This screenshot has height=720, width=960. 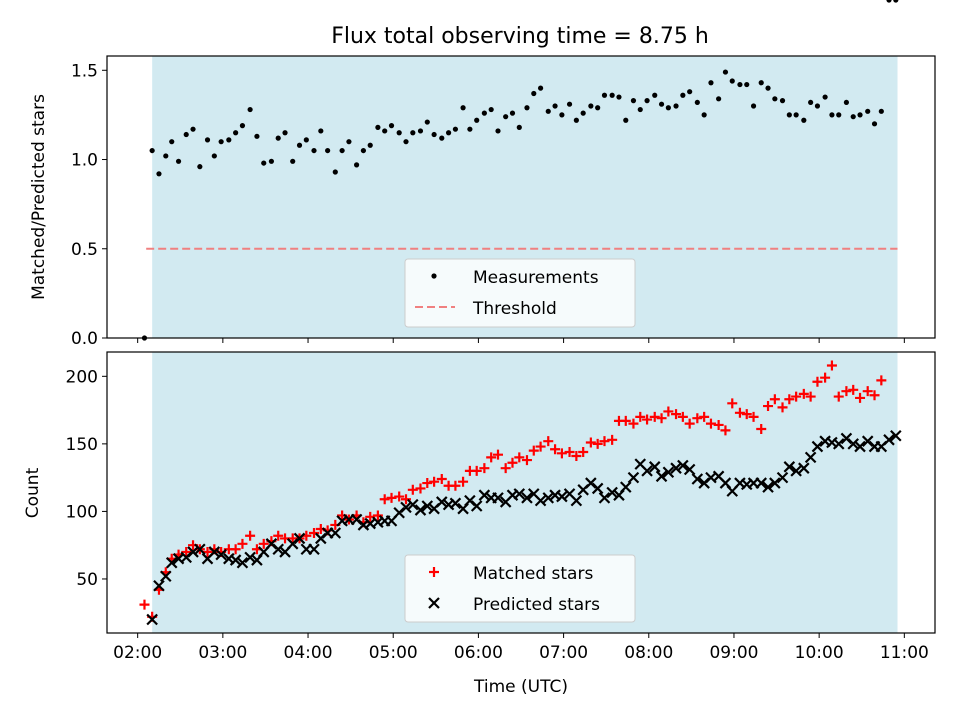 I want to click on x-axis-label: Time (UTC), so click(x=520, y=687).